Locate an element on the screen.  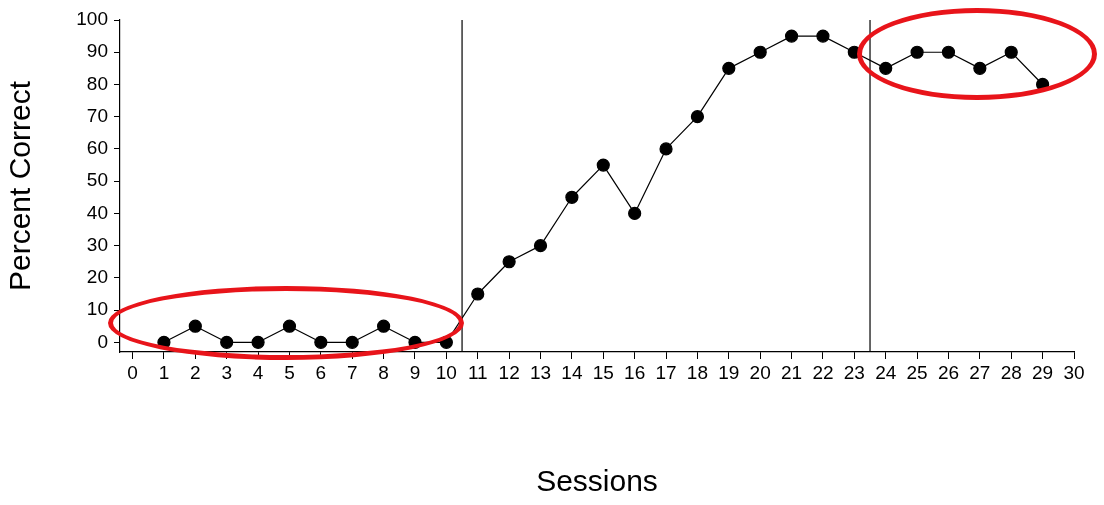
x-tick-label: 5 is located at coordinates (289, 372).